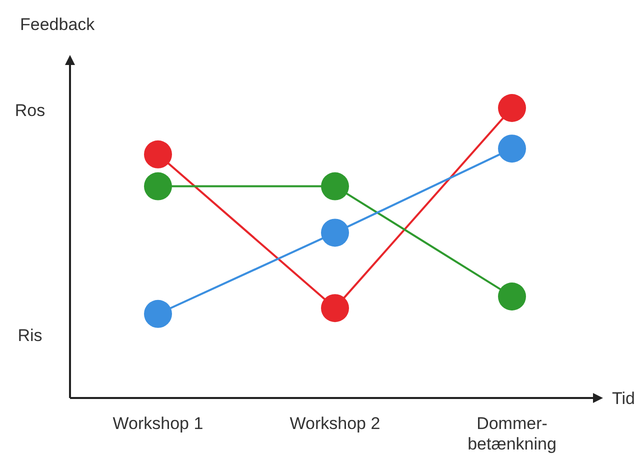  I want to click on x-axis-title: Tid, so click(623, 398).